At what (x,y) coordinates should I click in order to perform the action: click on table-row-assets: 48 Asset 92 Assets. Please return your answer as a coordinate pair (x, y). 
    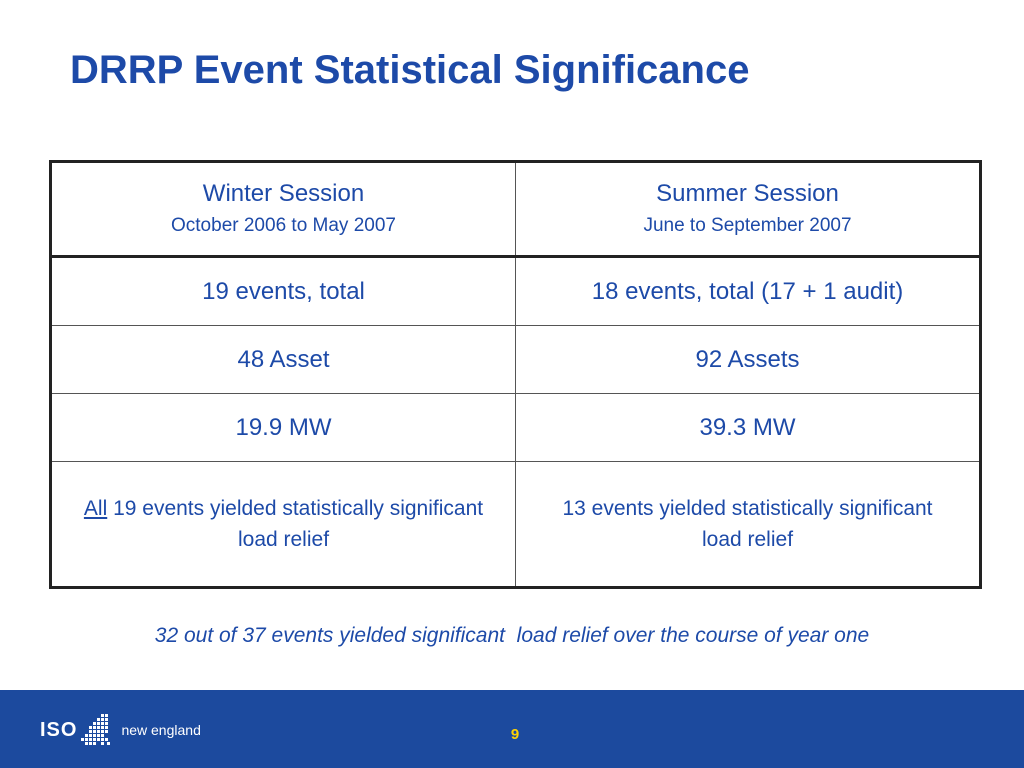
    Looking at the image, I should click on (515, 359).